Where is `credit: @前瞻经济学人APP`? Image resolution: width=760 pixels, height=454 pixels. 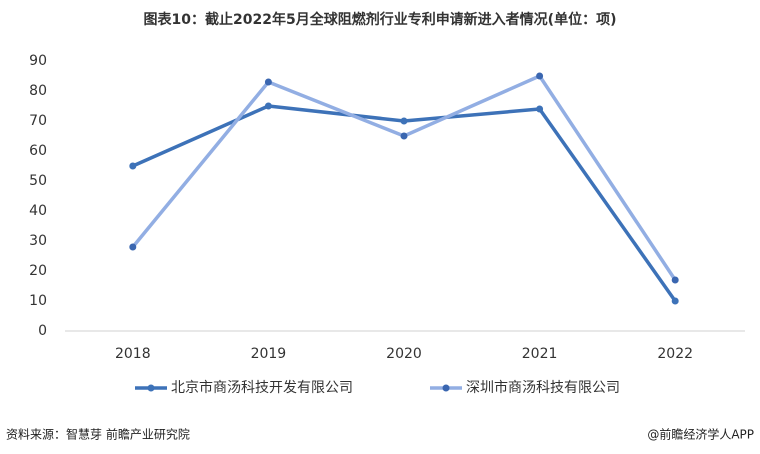
credit: @前瞻经济学人APP is located at coordinates (700, 434).